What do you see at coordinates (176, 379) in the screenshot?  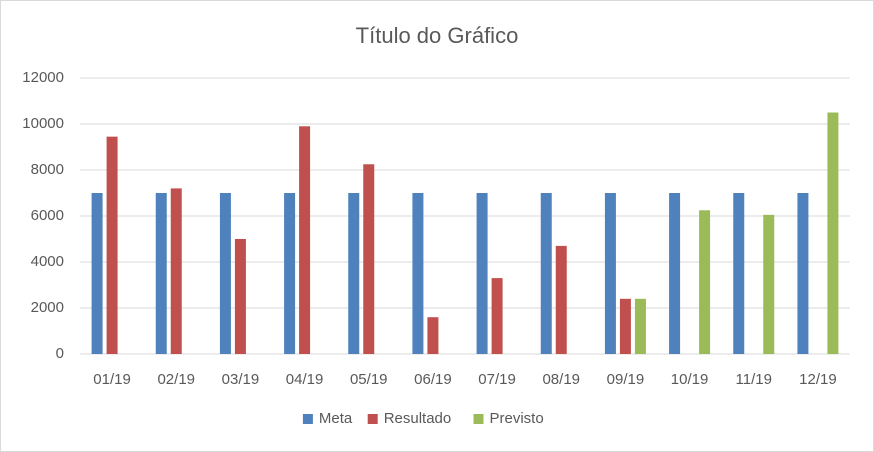 I see `x-tick-label: 02/19` at bounding box center [176, 379].